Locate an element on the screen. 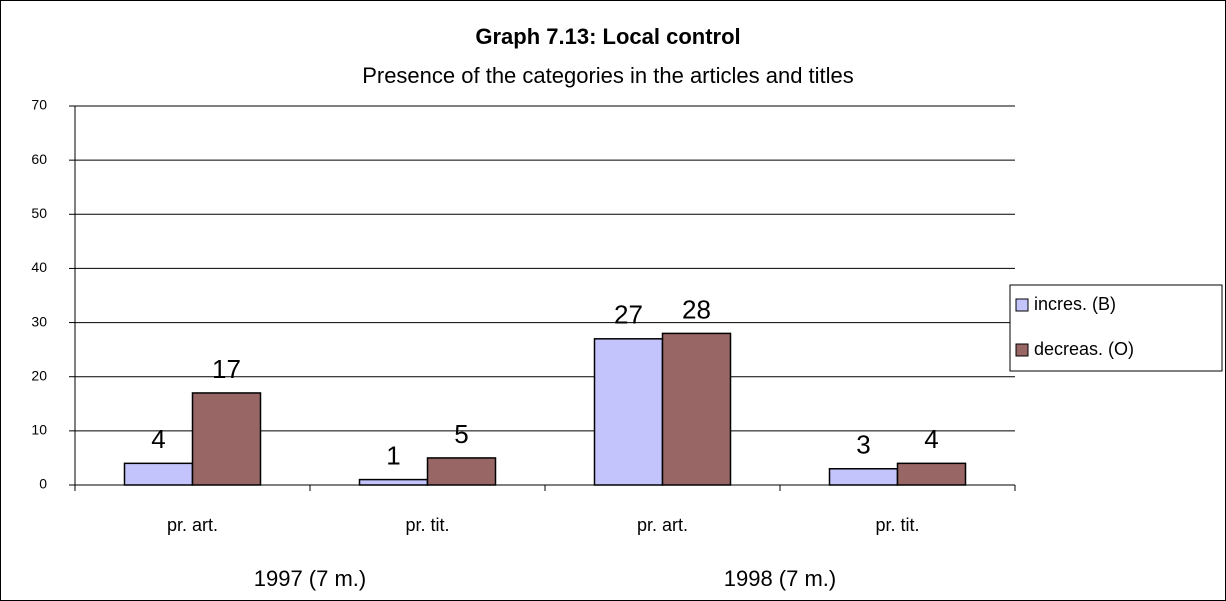 The image size is (1226, 601). x-group-label: 1997 (7 m.) is located at coordinates (310, 578).